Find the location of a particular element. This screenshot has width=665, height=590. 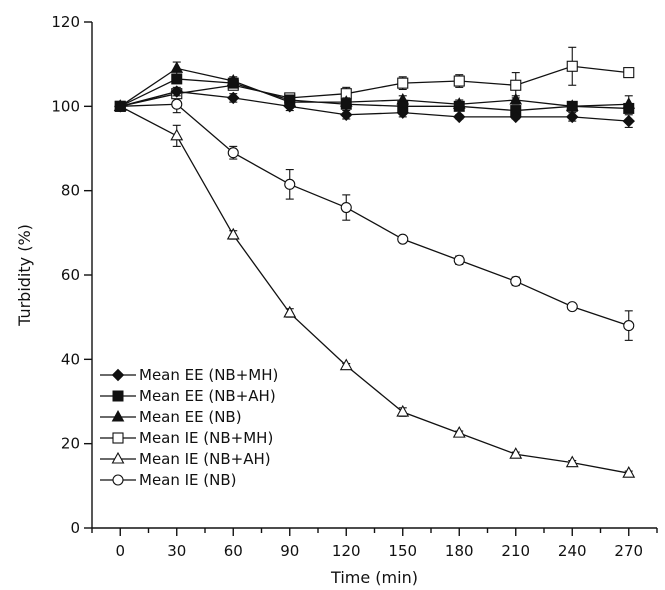

y-tick-label: 120 is located at coordinates (65, 22).